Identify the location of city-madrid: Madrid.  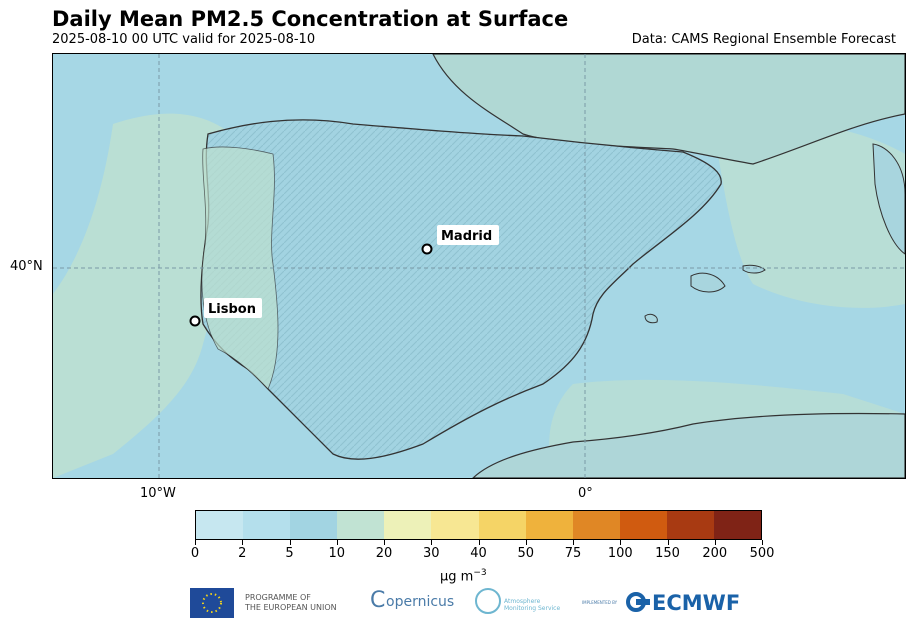
(460, 240).